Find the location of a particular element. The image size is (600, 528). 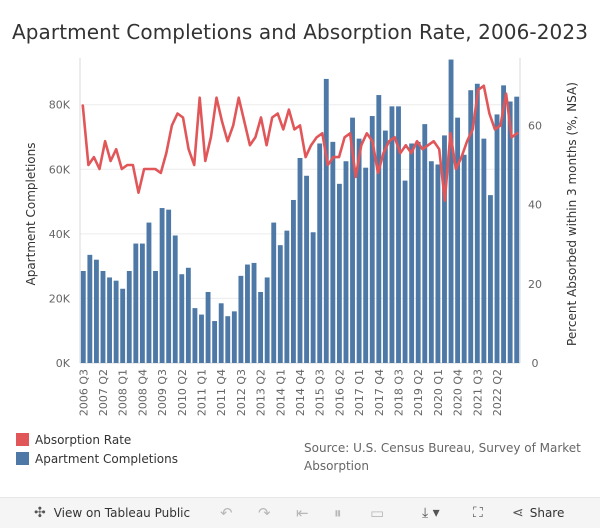

right-axis-tick-label: 80 is located at coordinates (535, 51).